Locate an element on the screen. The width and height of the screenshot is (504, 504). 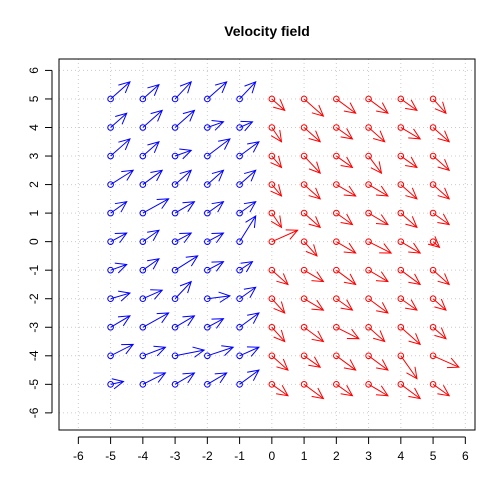
y-tick-label: -3 is located at coordinates (34, 327).